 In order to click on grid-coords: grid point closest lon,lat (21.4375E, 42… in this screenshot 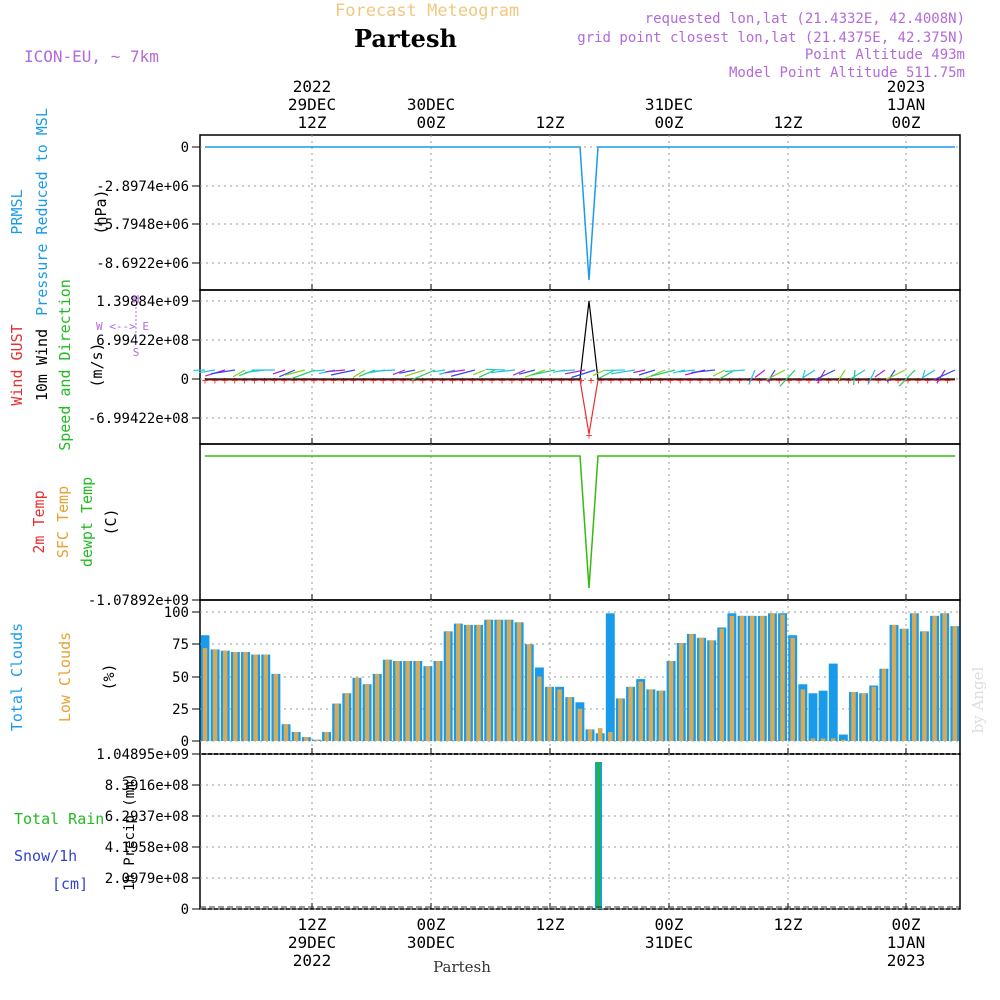, I will do `click(771, 38)`.